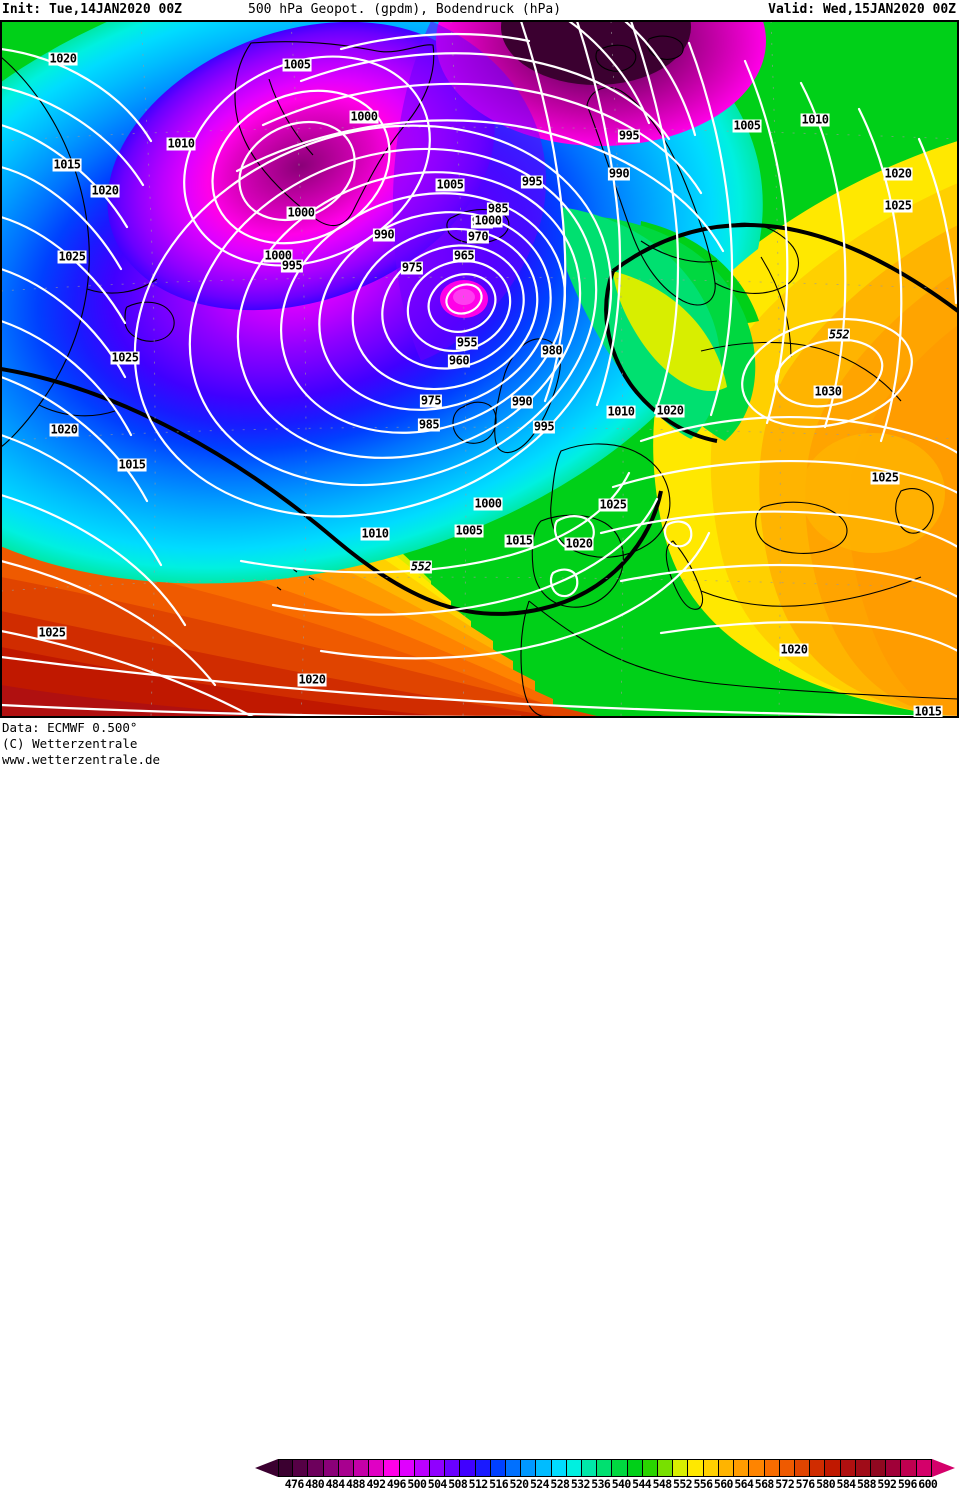 The height and width of the screenshot is (1491, 959). I want to click on colorbar-tick: 484, so click(335, 1484).